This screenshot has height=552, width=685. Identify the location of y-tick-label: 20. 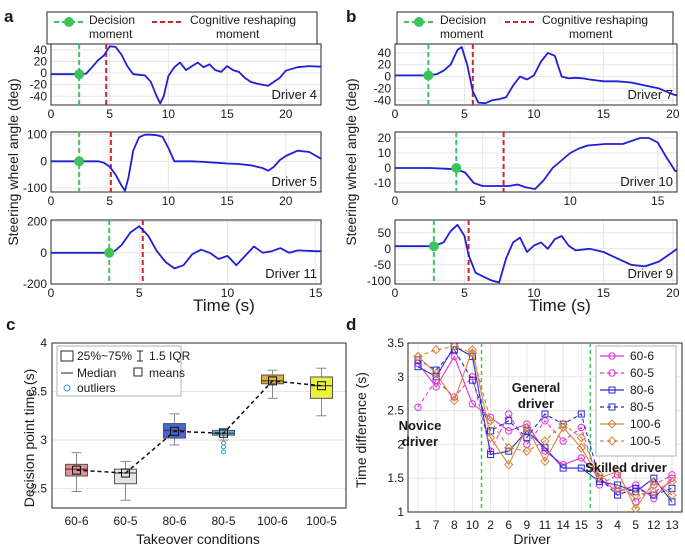
(385, 65).